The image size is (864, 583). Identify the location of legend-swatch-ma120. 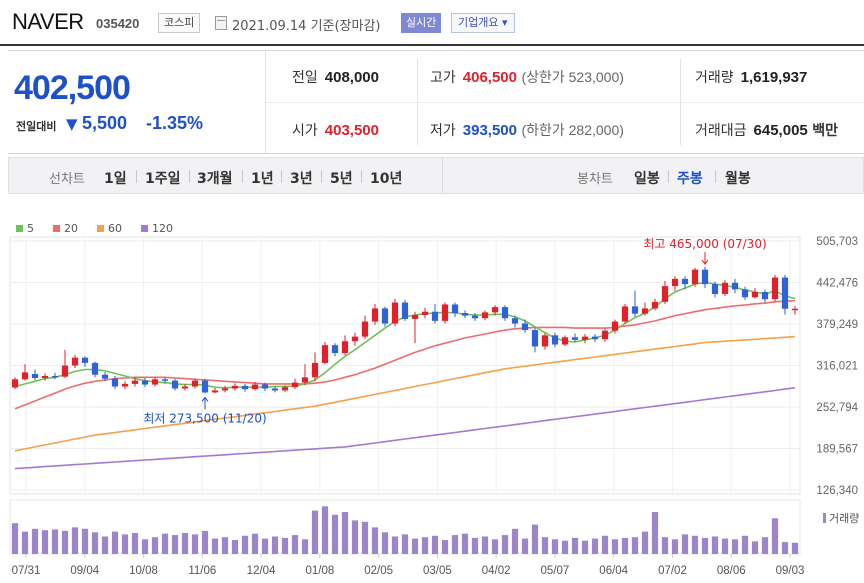
(144, 228).